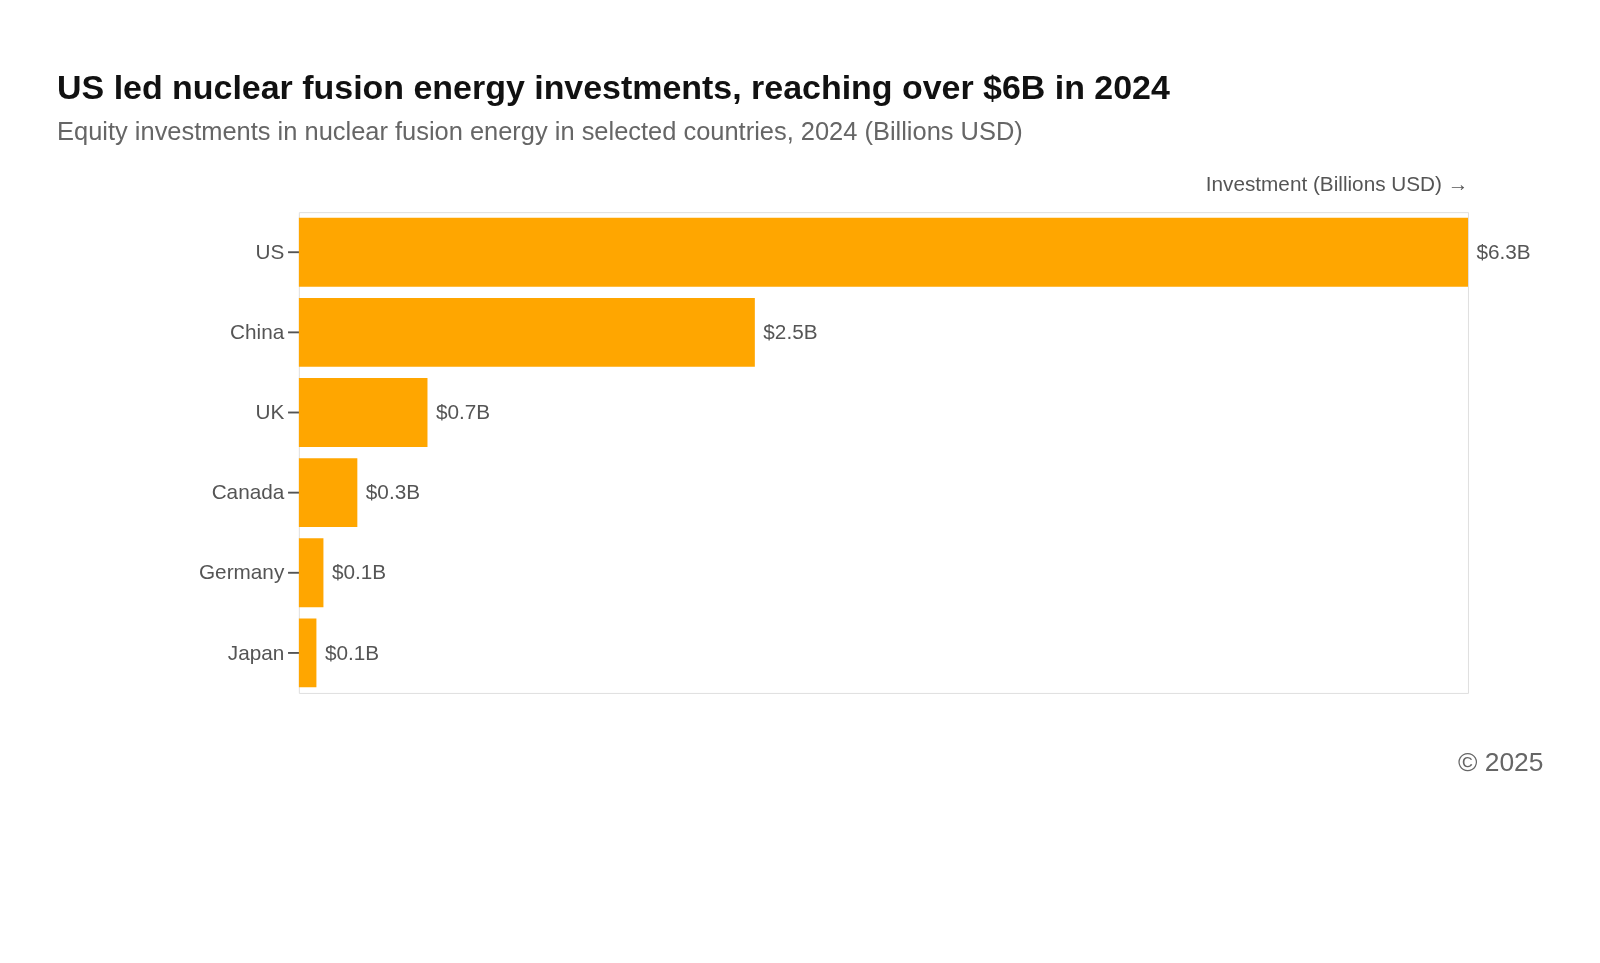 This screenshot has height=963, width=1600. Describe the element at coordinates (270, 412) in the screenshot. I see `y-tick-label: UK` at that location.